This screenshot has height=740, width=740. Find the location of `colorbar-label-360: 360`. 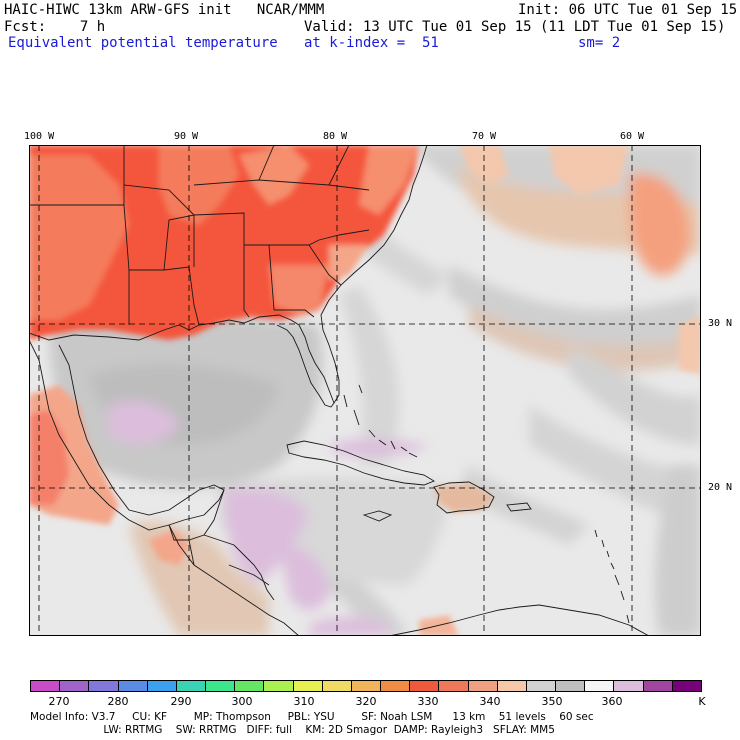

colorbar-label-360: 360 is located at coordinates (612, 701).